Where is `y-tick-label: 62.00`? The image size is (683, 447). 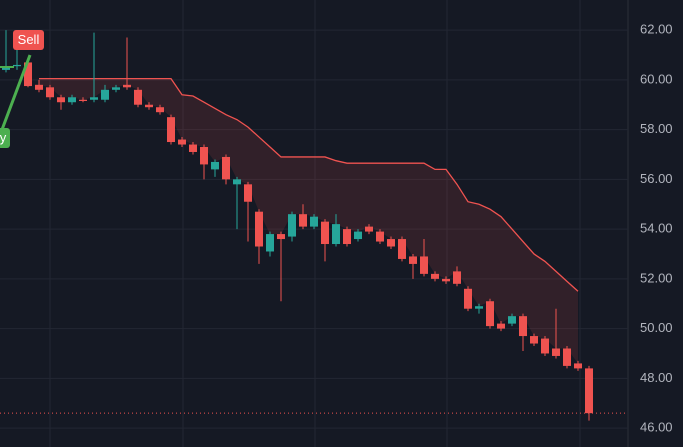 y-tick-label: 62.00 is located at coordinates (656, 29).